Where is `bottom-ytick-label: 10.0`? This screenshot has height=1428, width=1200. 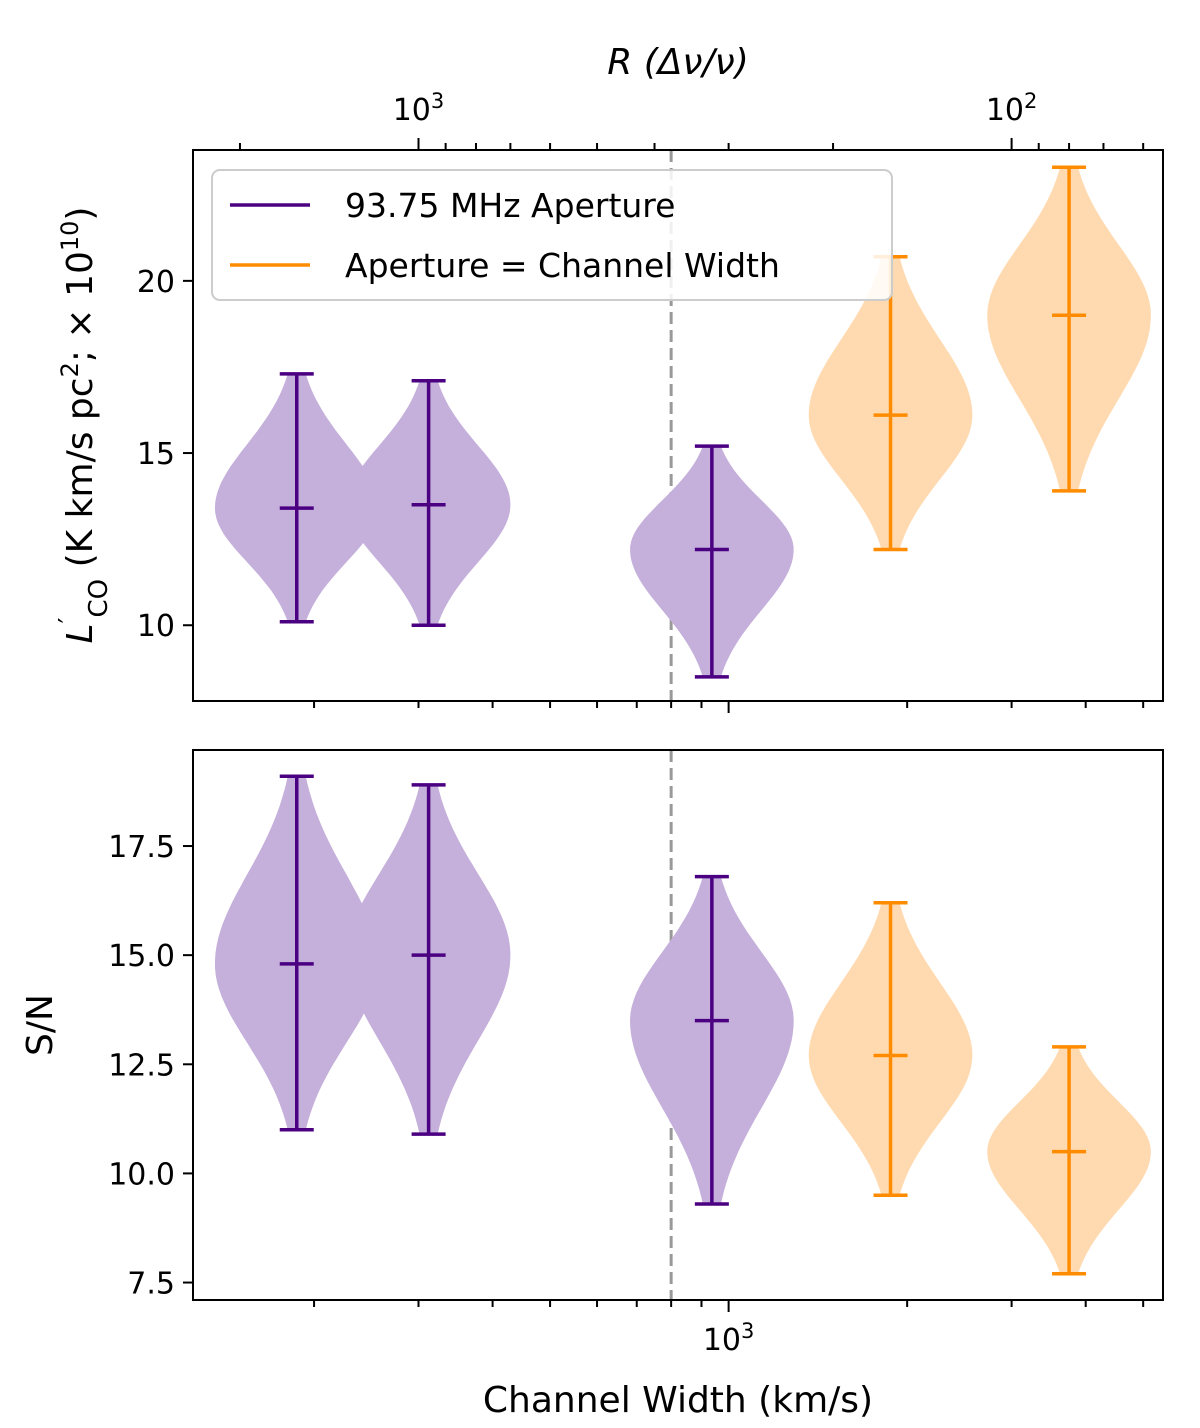
bottom-ytick-label: 10.0 is located at coordinates (141, 1174).